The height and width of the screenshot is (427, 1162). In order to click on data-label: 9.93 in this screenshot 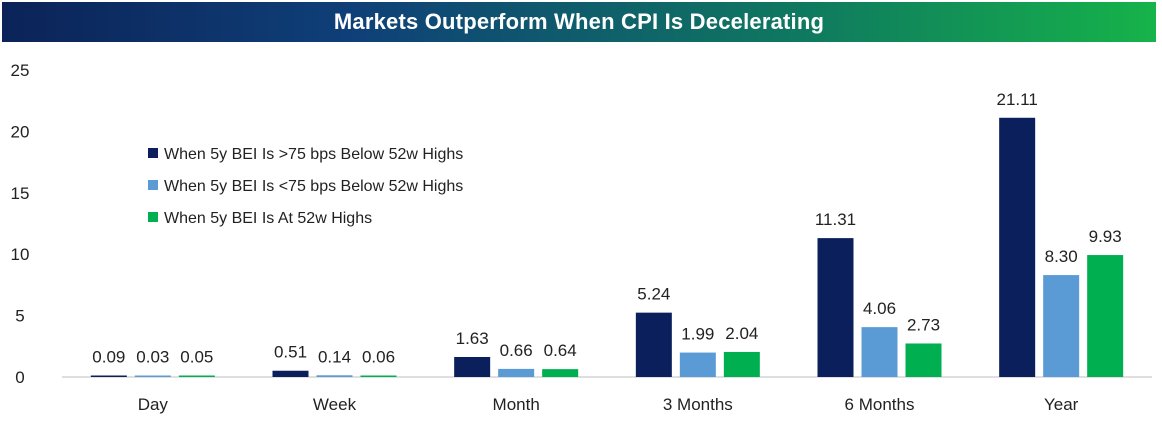, I will do `click(1105, 236)`.